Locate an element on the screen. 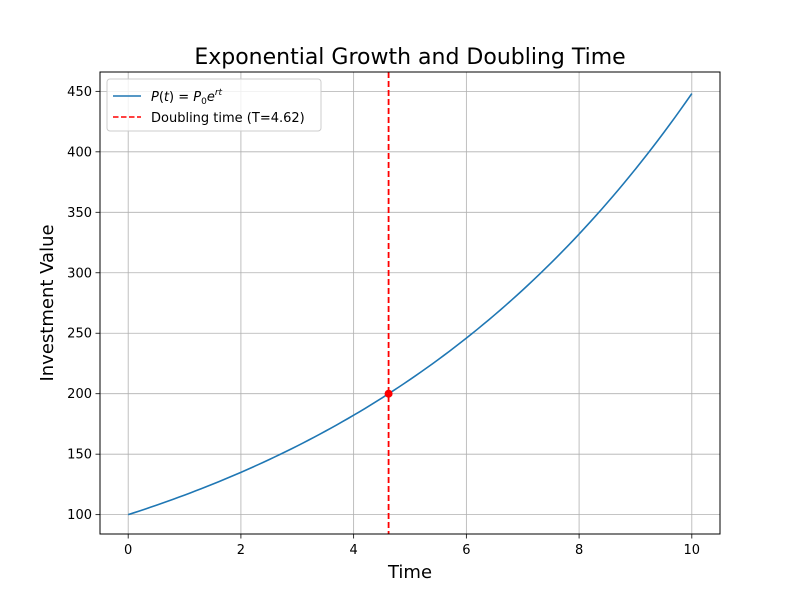  legend-growth-arg: t is located at coordinates (167, 97).